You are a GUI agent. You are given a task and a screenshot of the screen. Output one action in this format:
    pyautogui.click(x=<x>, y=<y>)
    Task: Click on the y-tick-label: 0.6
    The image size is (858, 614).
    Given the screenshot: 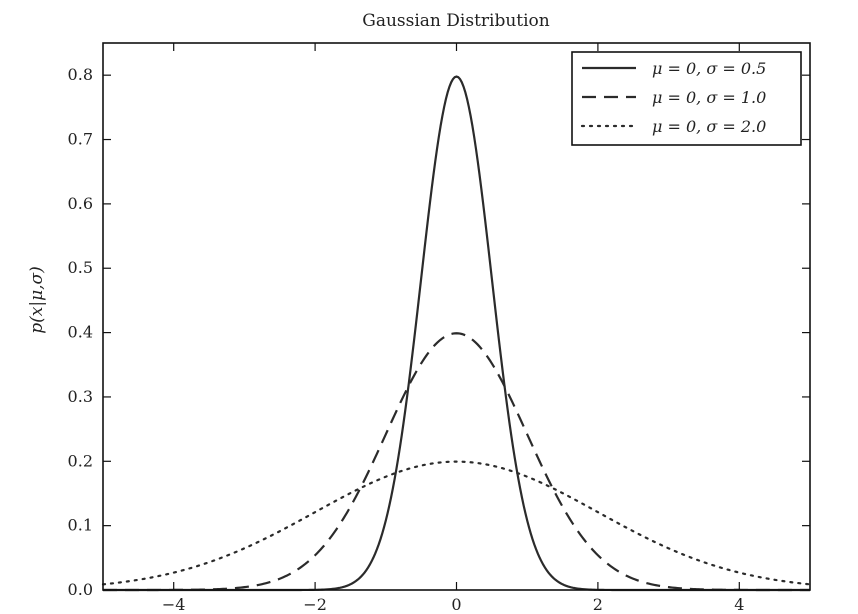 What is the action you would take?
    pyautogui.click(x=80, y=203)
    